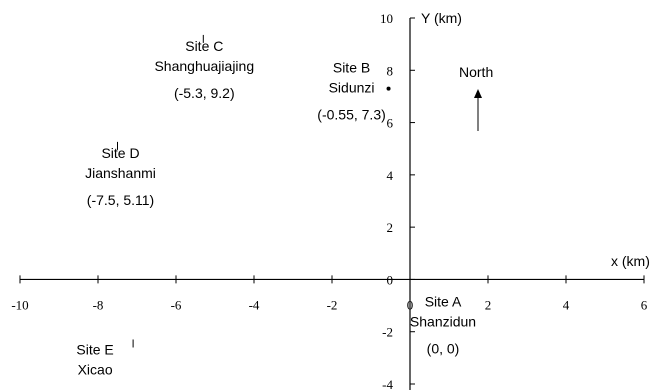  I want to click on x-tick-label: -6, so click(176, 304).